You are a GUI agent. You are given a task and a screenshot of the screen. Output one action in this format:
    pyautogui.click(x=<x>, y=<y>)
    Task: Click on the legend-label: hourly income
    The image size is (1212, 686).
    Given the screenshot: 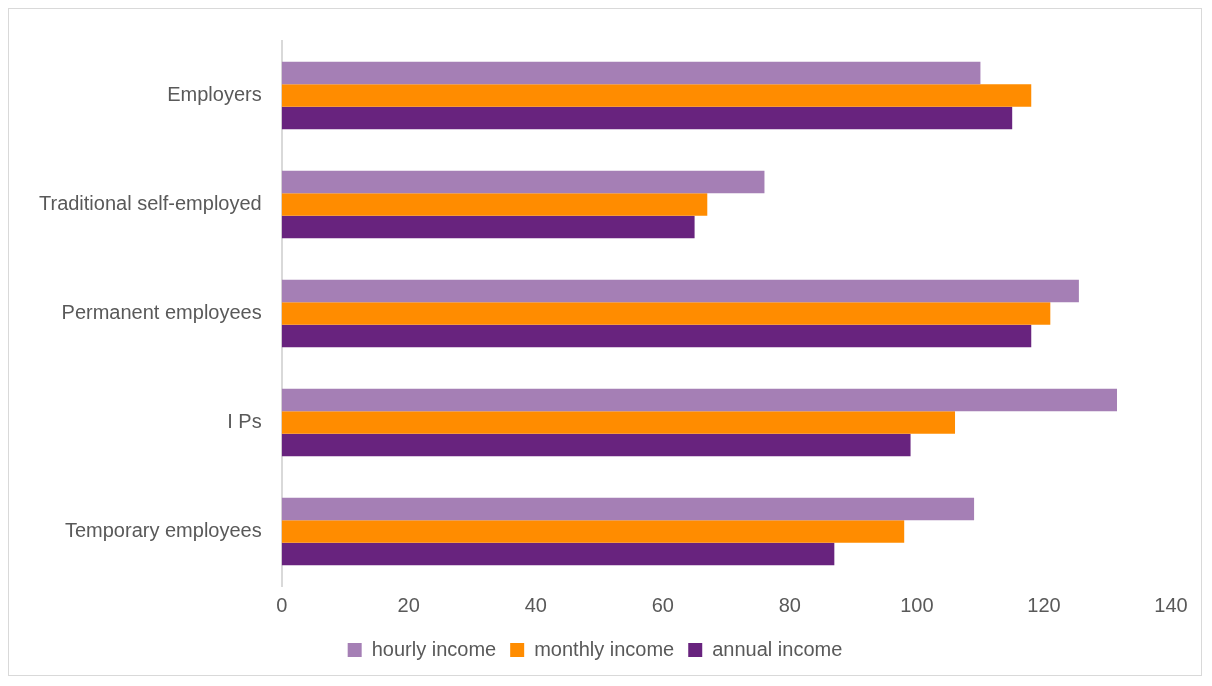 What is the action you would take?
    pyautogui.click(x=434, y=648)
    